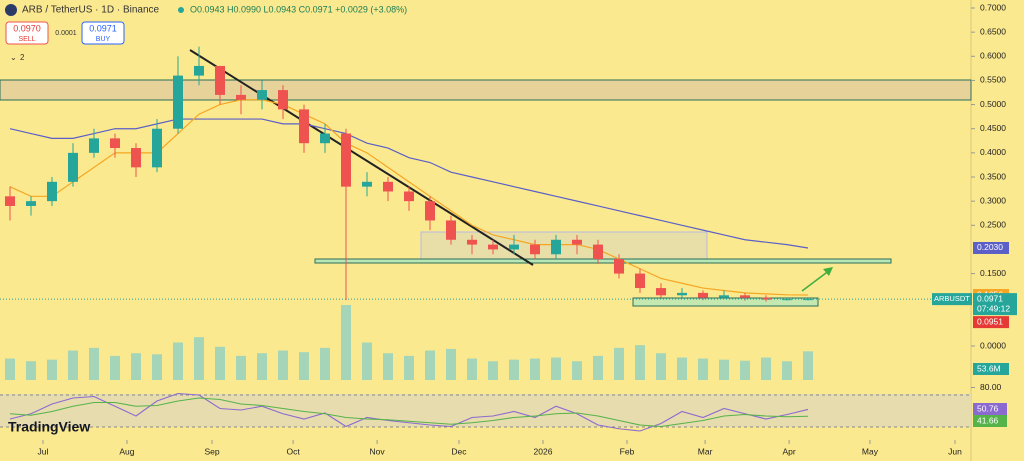 This screenshot has width=1024, height=461. I want to click on buy-label: BUY, so click(103, 39).